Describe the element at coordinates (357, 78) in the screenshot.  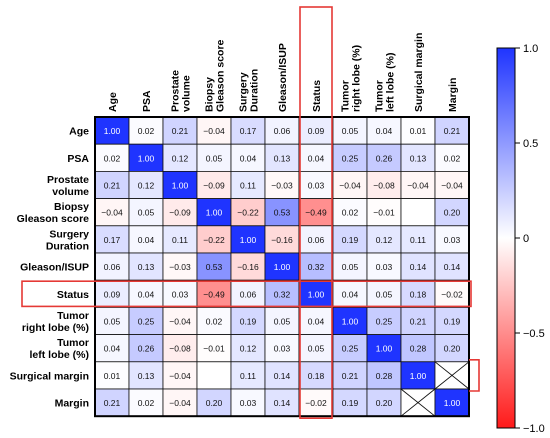
I see `column-label-line: right lobe (%)` at that location.